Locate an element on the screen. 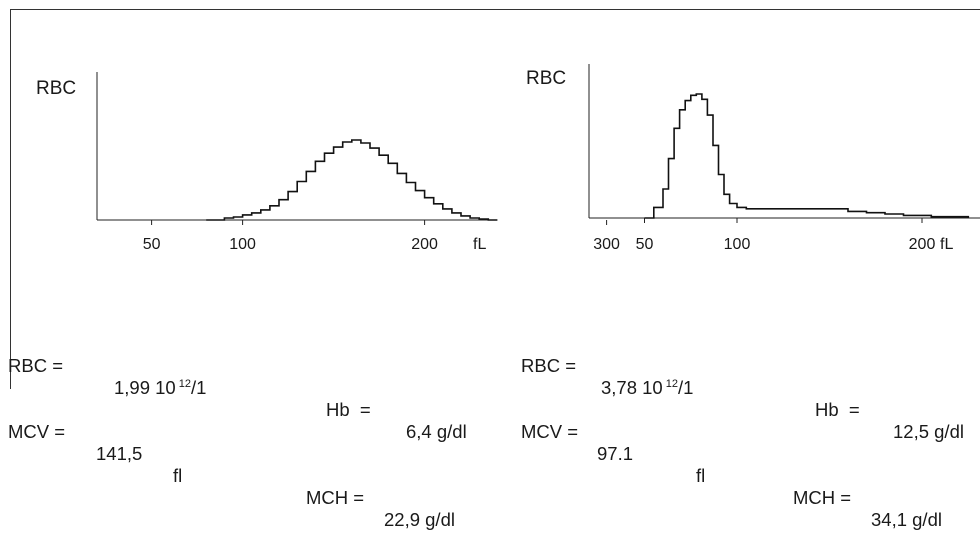 This screenshot has width=980, height=553. rbc-value: 1,99 10 12/1 is located at coordinates (160, 388).